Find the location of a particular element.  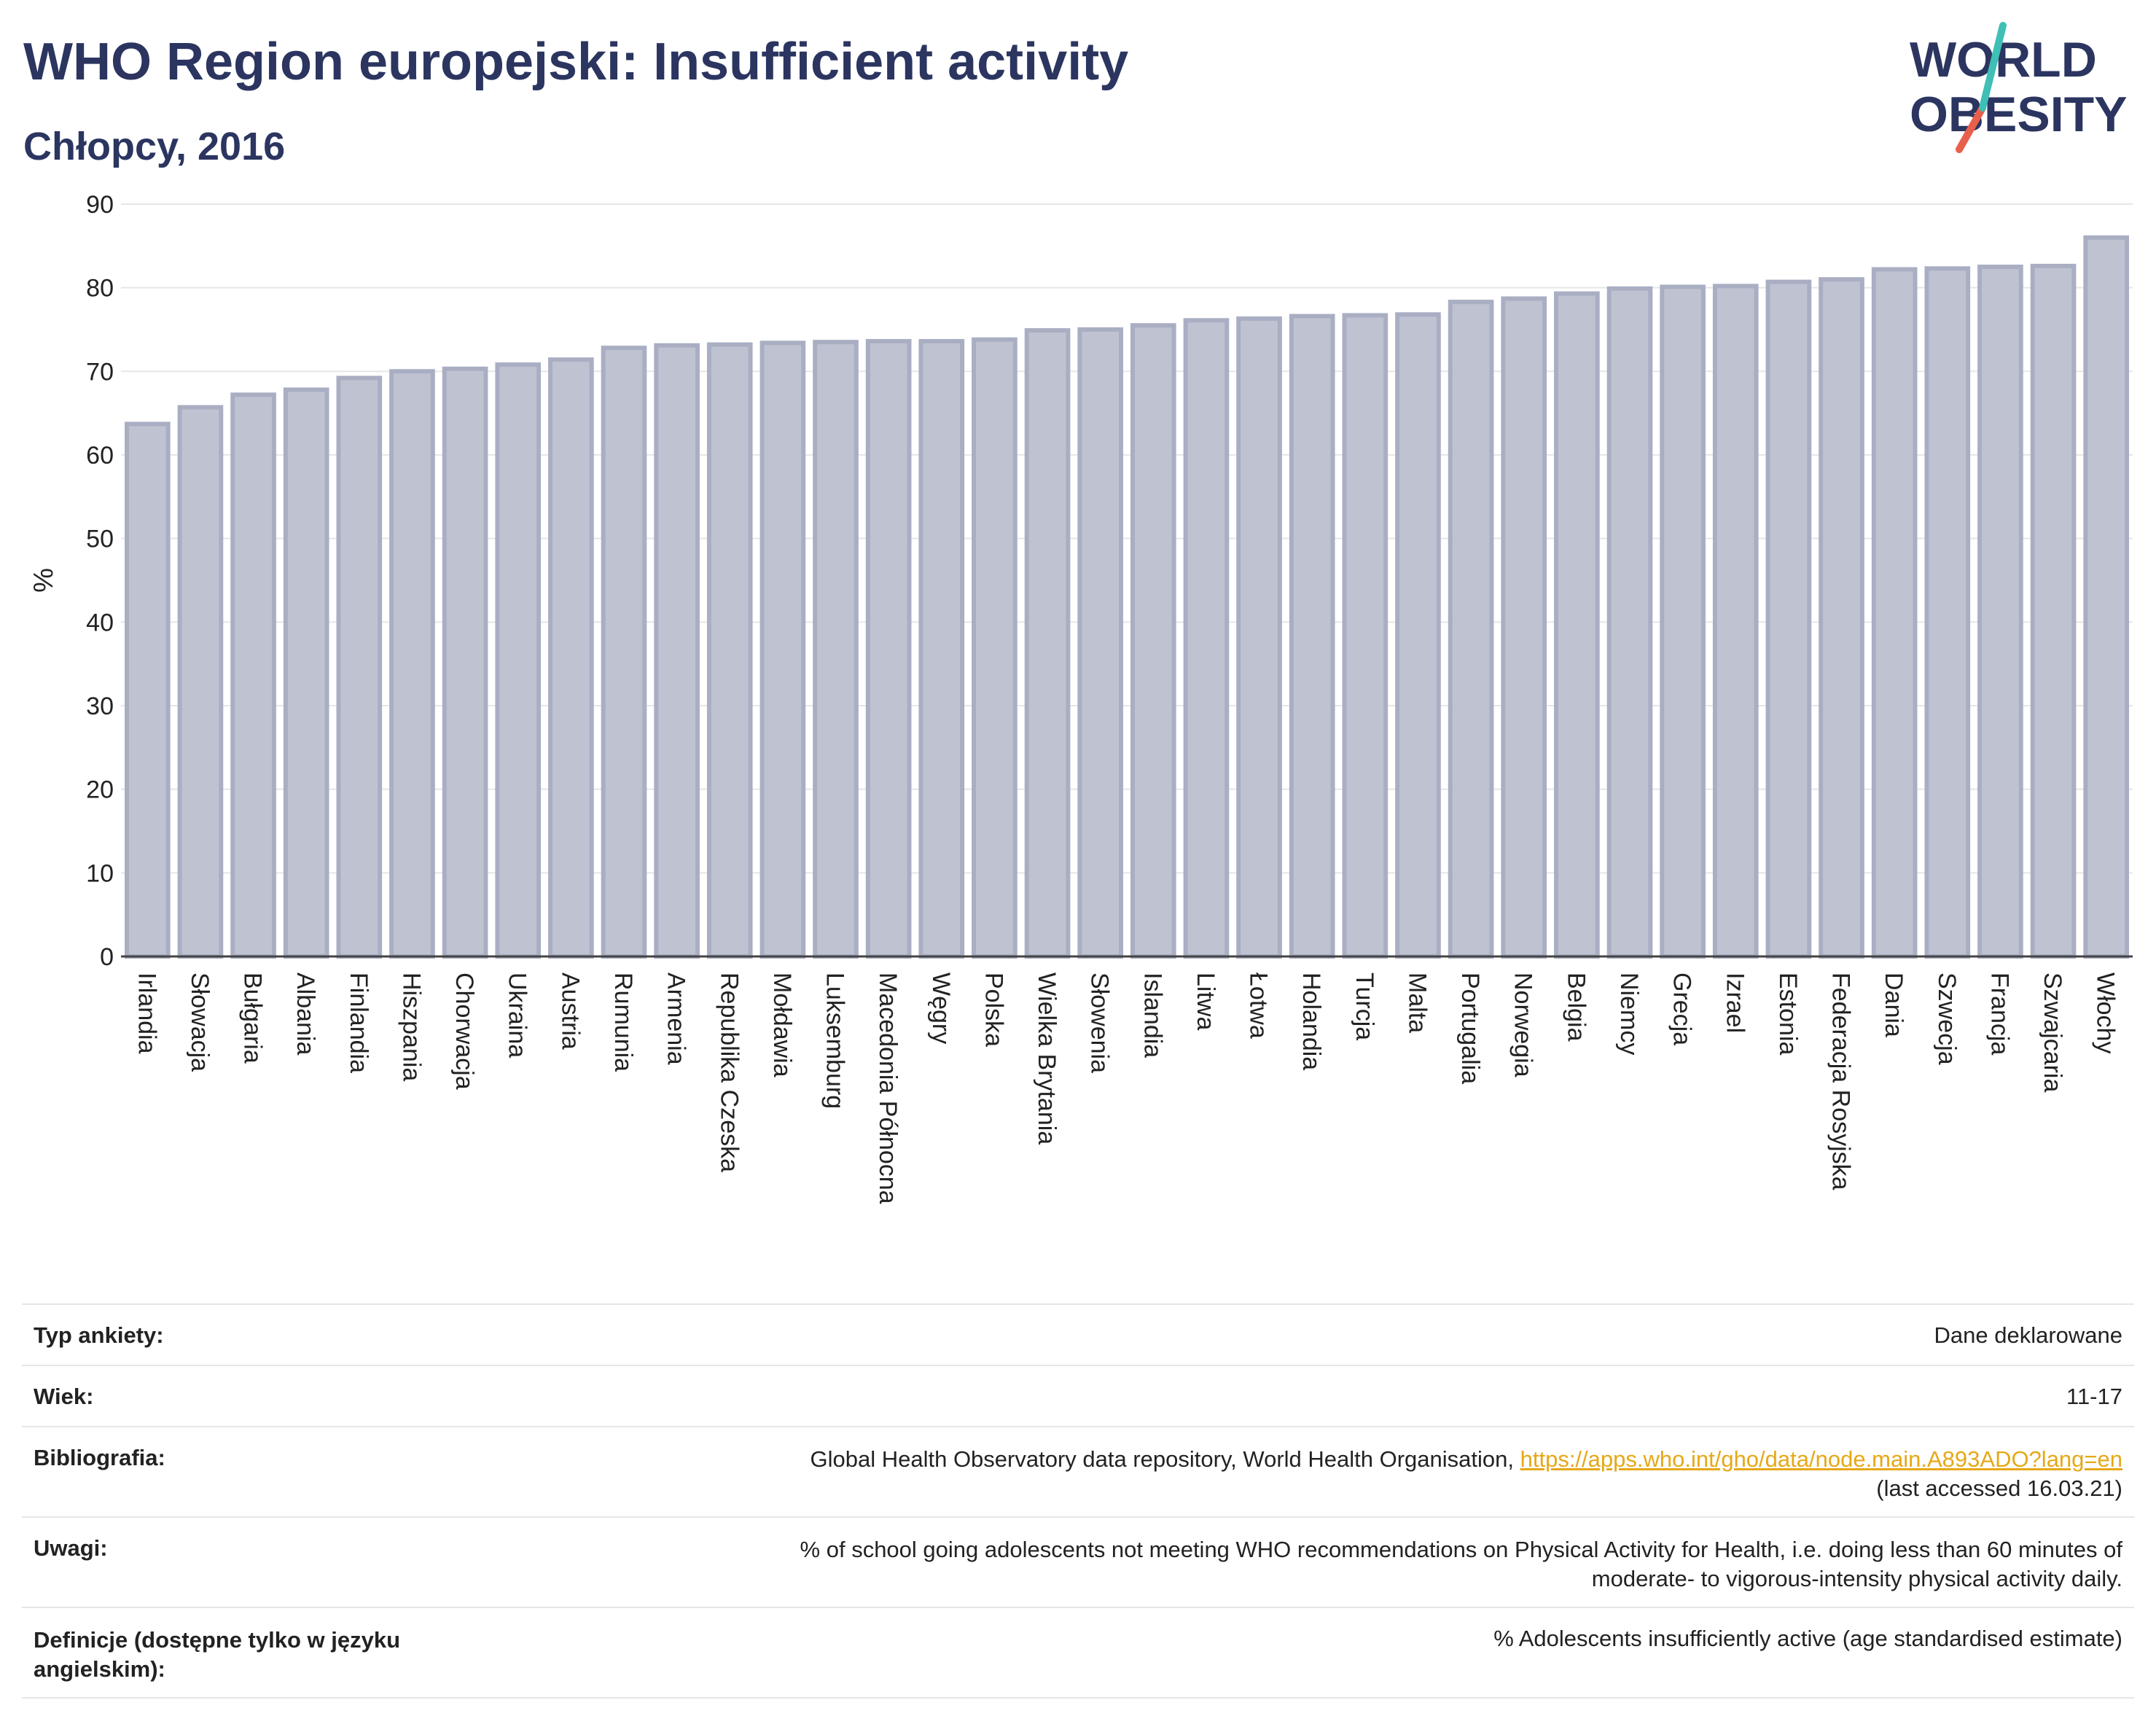

age-label: Wiek: is located at coordinates (253, 1396).